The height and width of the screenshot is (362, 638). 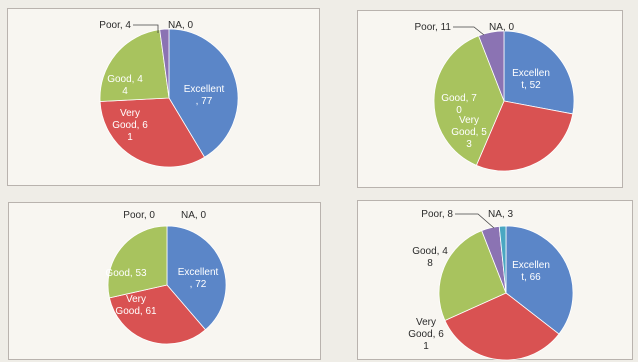 I want to click on data-label-excellent: Excellent, 72, so click(x=198, y=278).